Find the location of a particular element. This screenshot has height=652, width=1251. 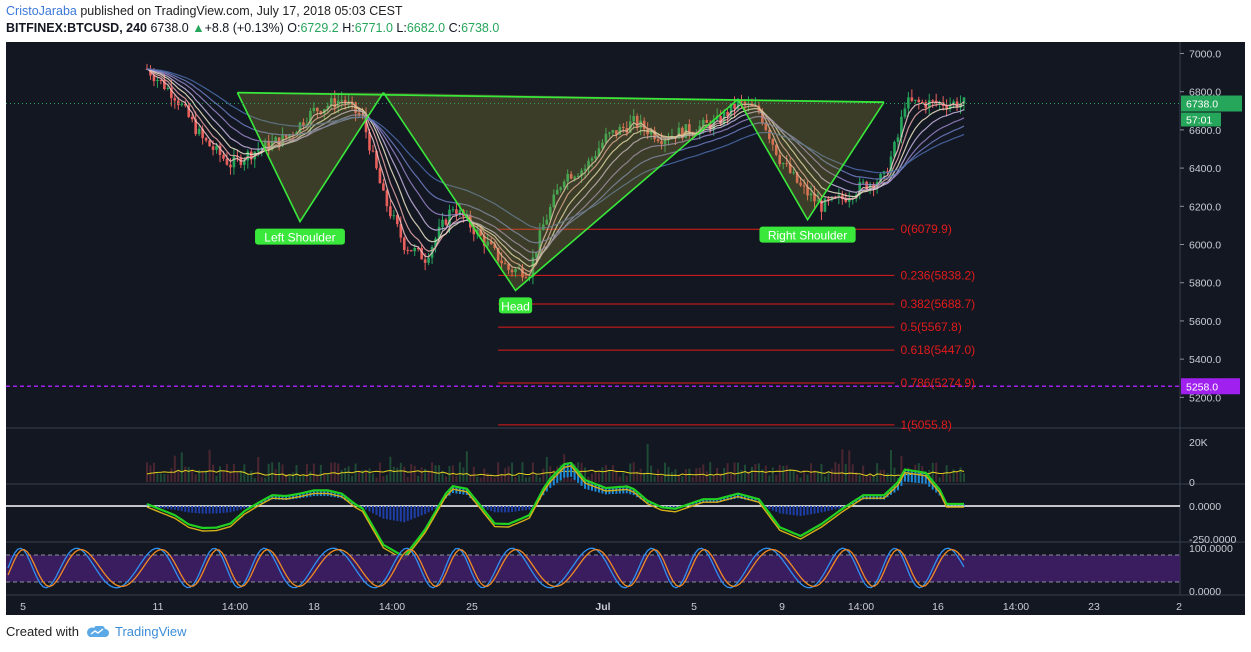

brand-label: TradingView is located at coordinates (150, 631).